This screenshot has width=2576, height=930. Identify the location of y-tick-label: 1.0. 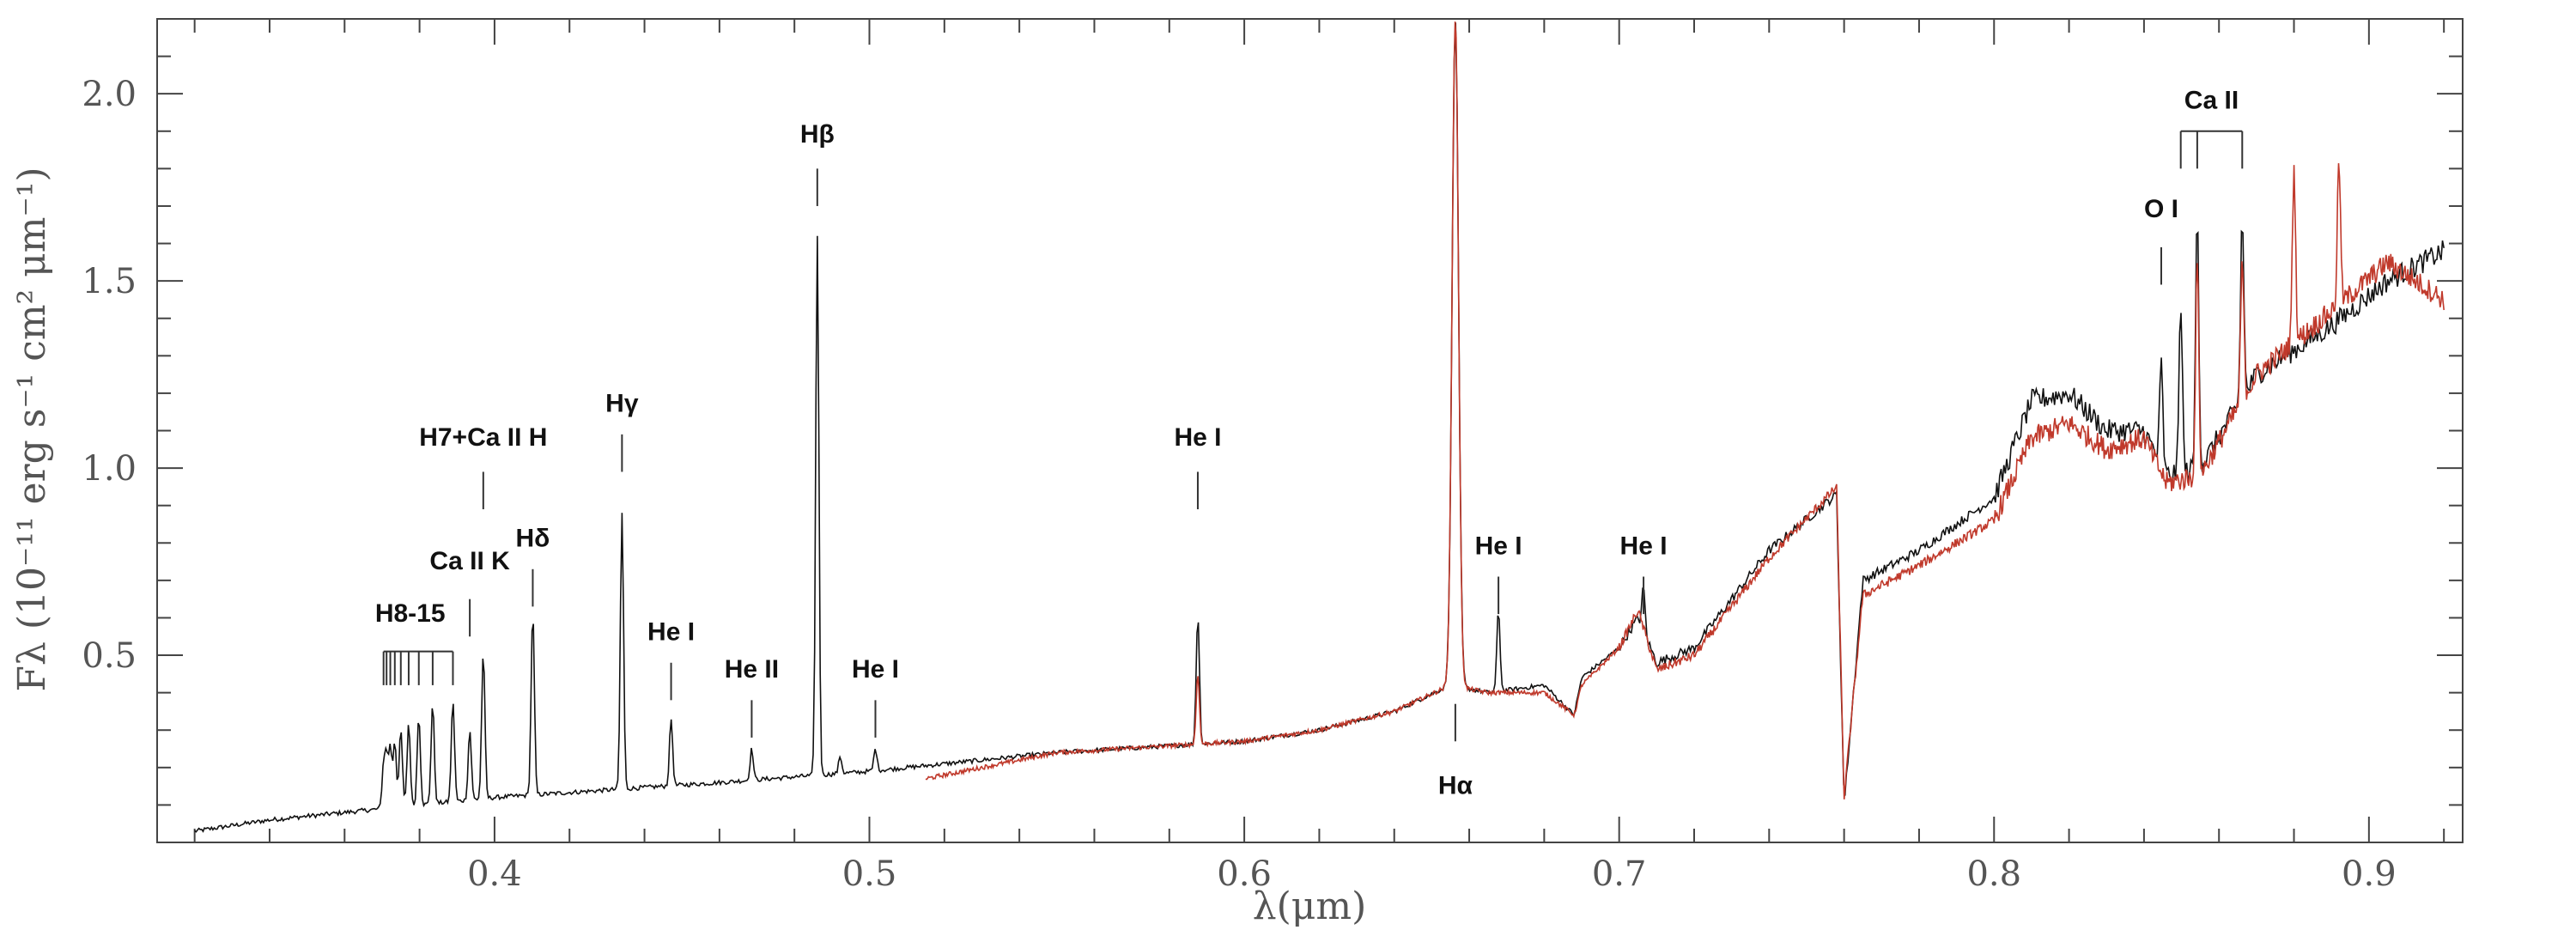
(109, 469).